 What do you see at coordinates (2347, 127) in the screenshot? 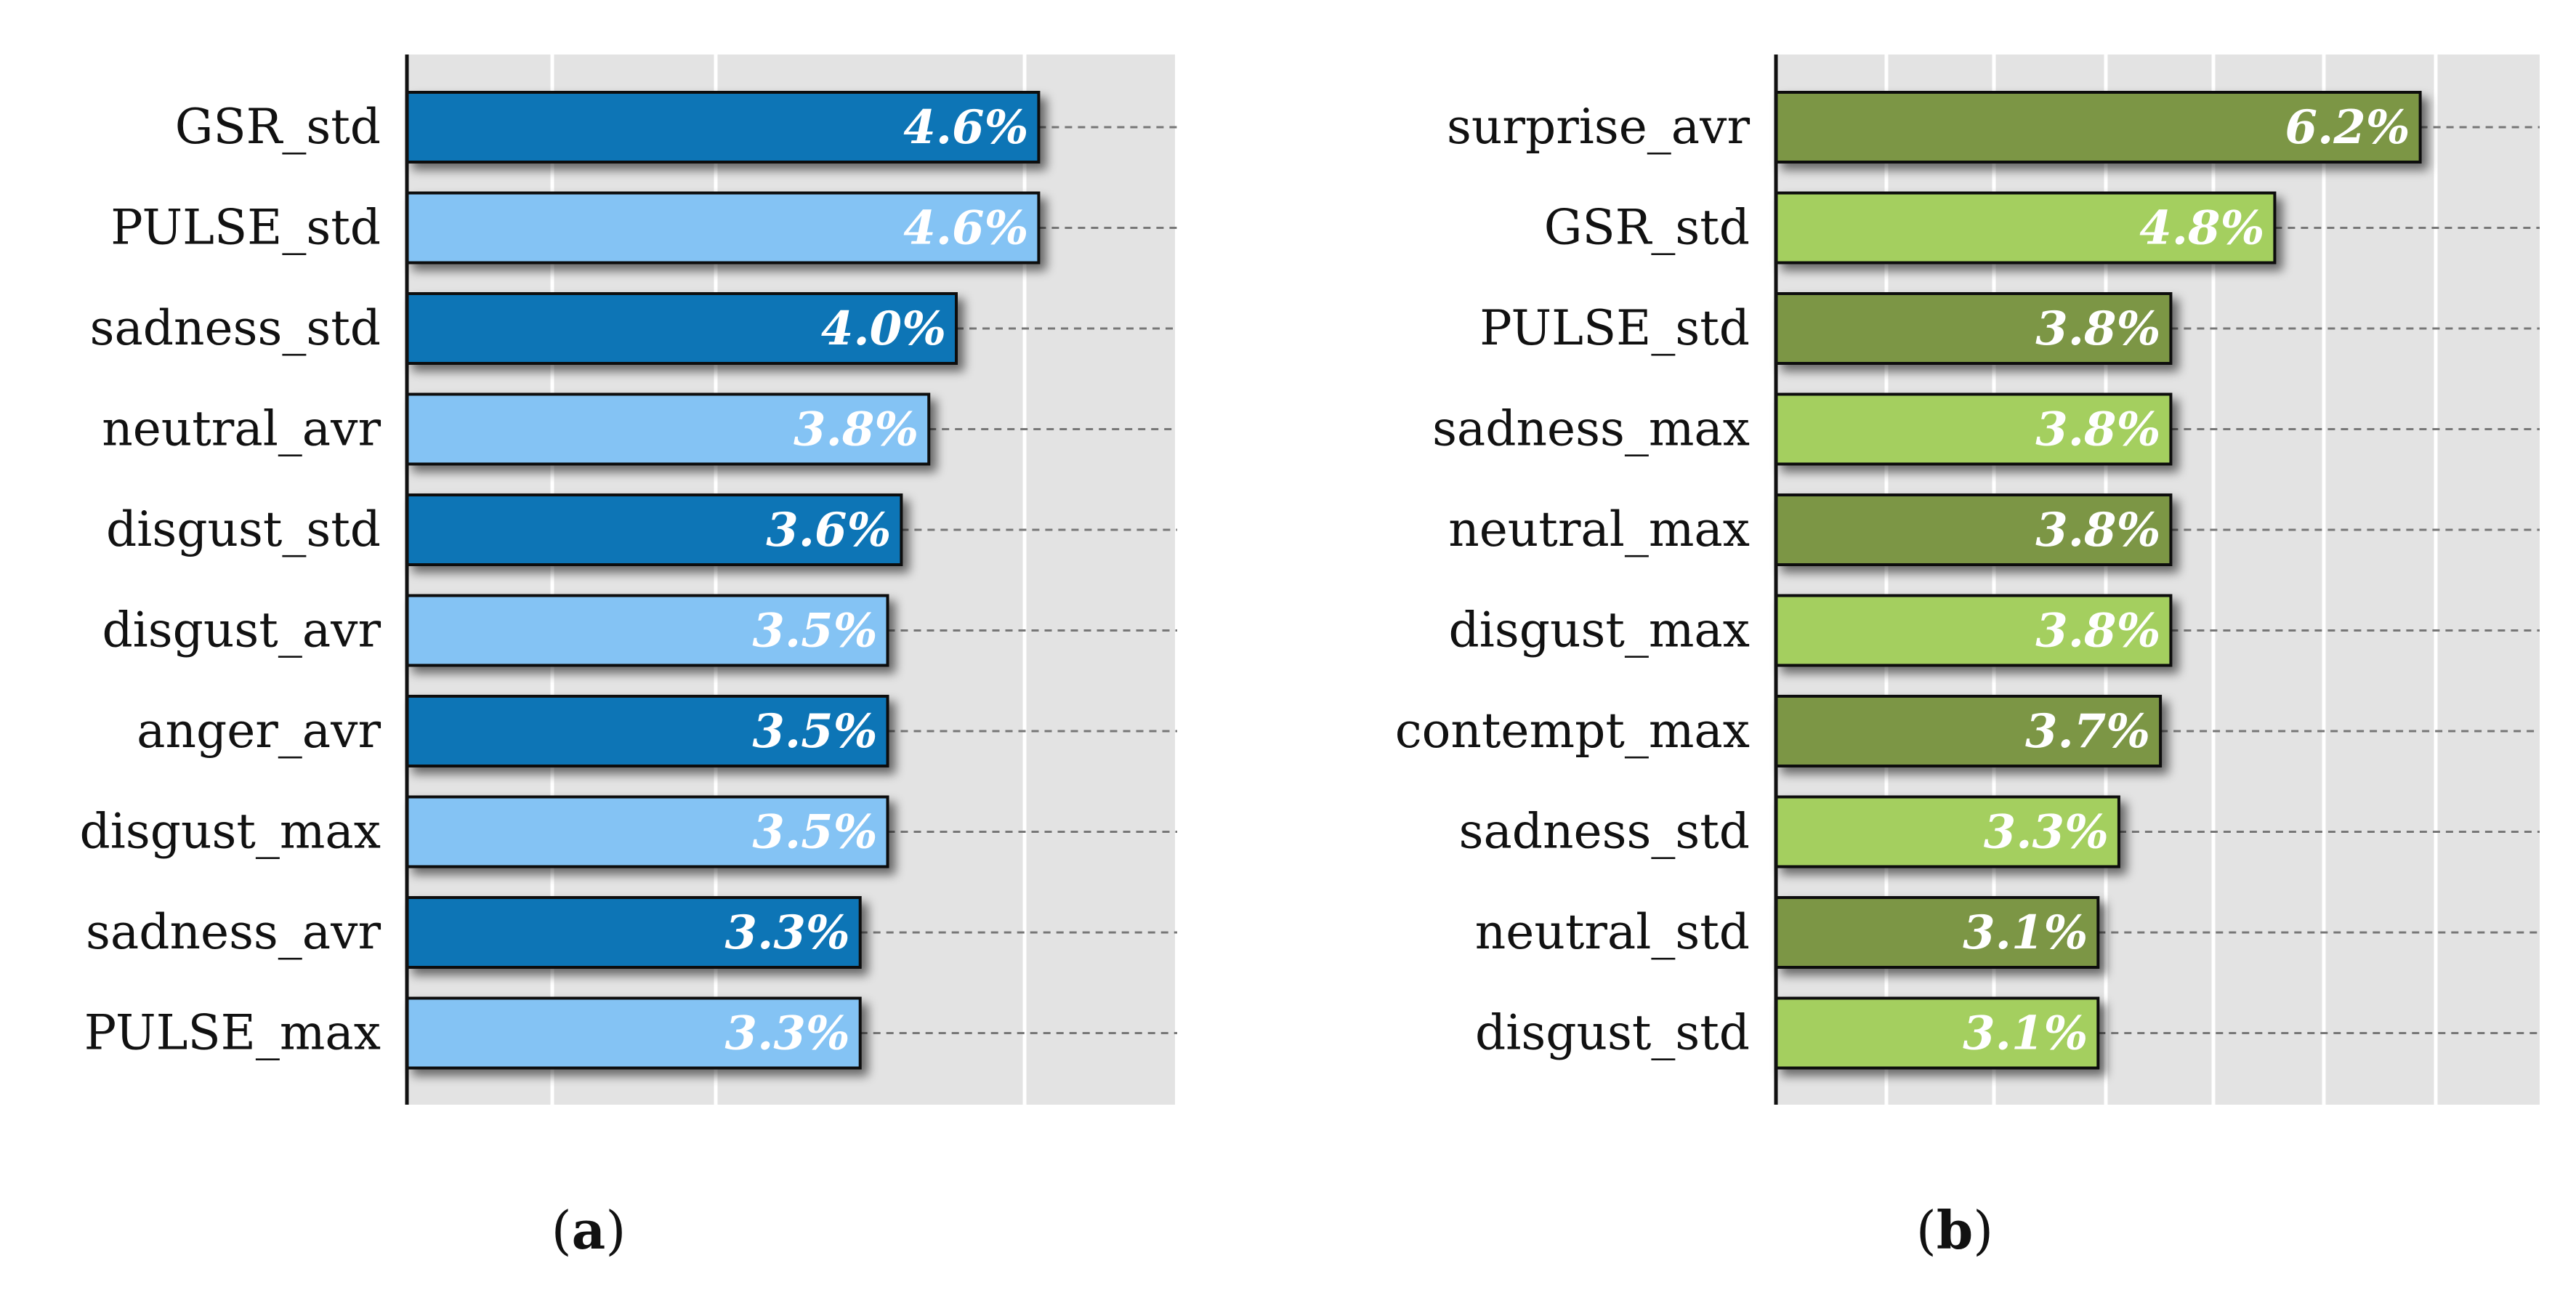
I see `value-label: 6.2%` at bounding box center [2347, 127].